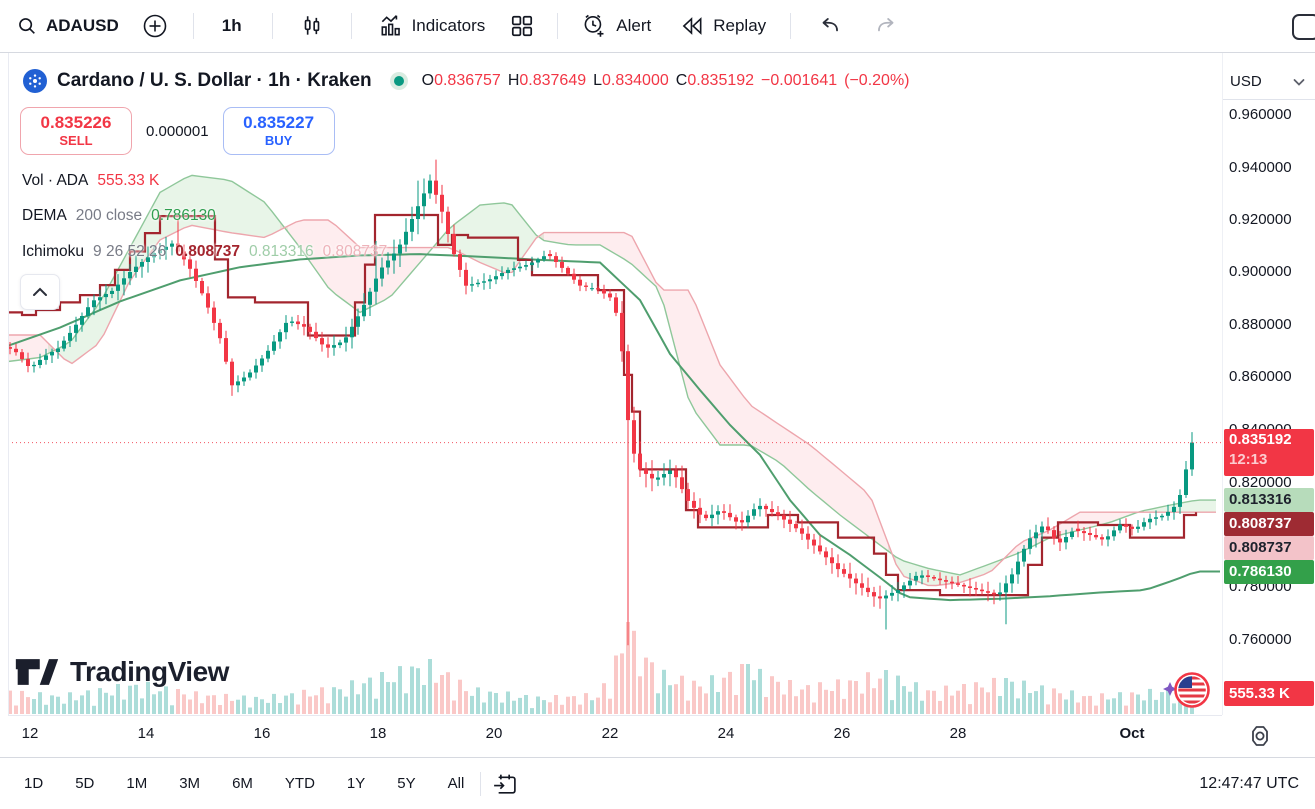 This screenshot has width=1315, height=809. Describe the element at coordinates (635, 80) in the screenshot. I see `low-value: 0.834000` at that location.